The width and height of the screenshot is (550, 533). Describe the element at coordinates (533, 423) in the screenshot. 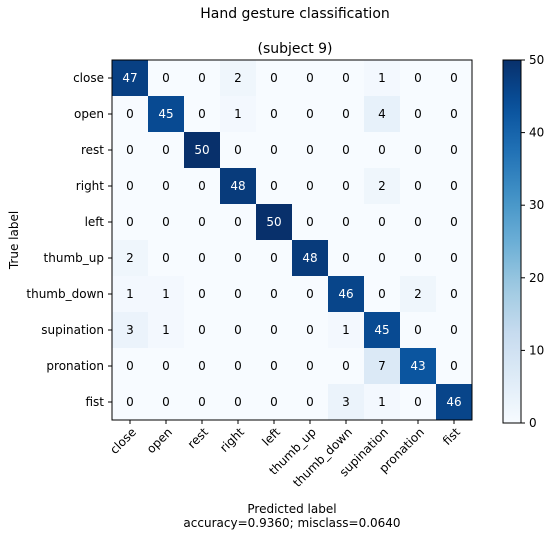

I see `colorbar-tick-label: 0` at that location.